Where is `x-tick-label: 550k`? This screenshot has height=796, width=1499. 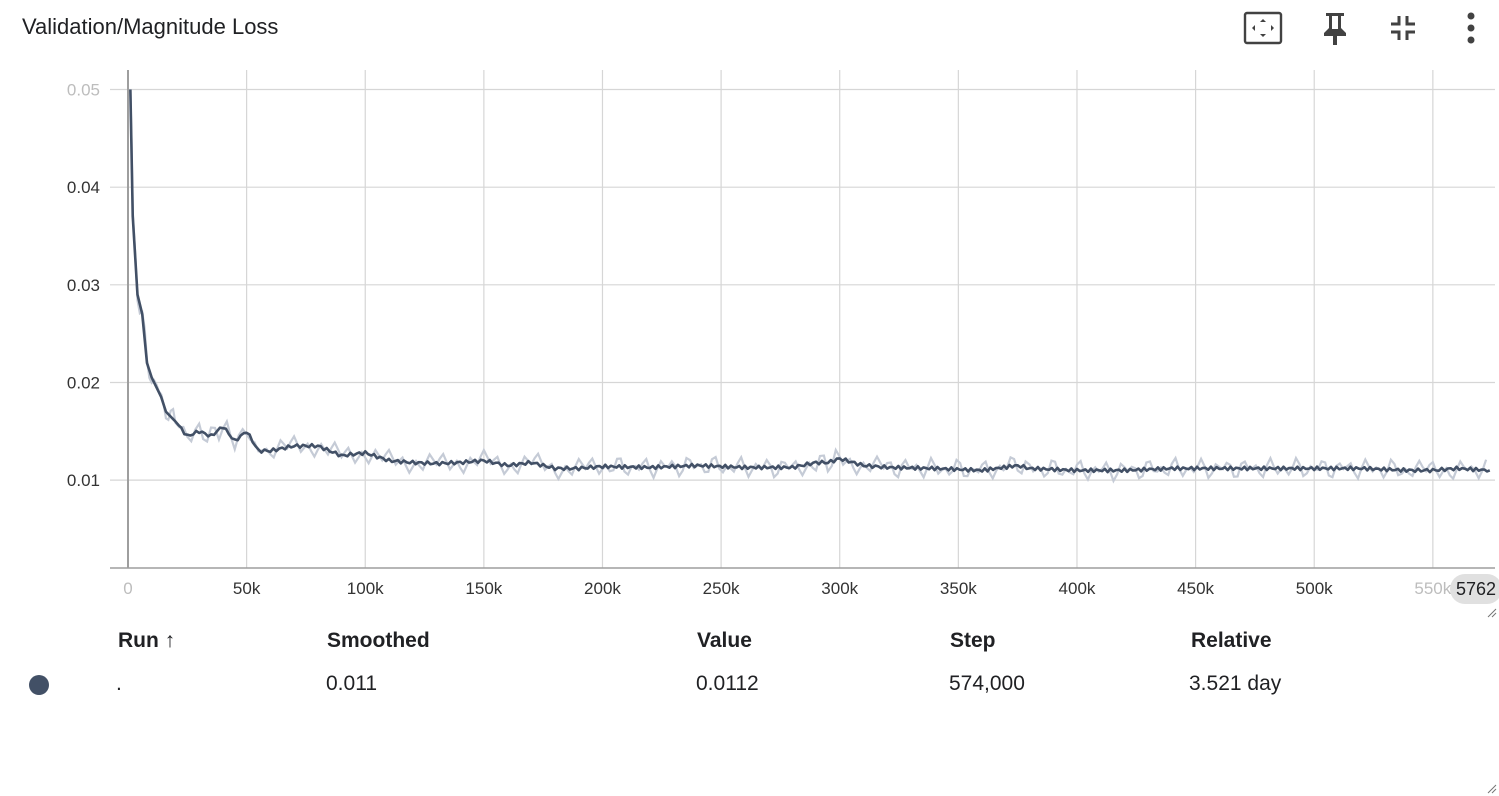
x-tick-label: 550k is located at coordinates (1432, 588).